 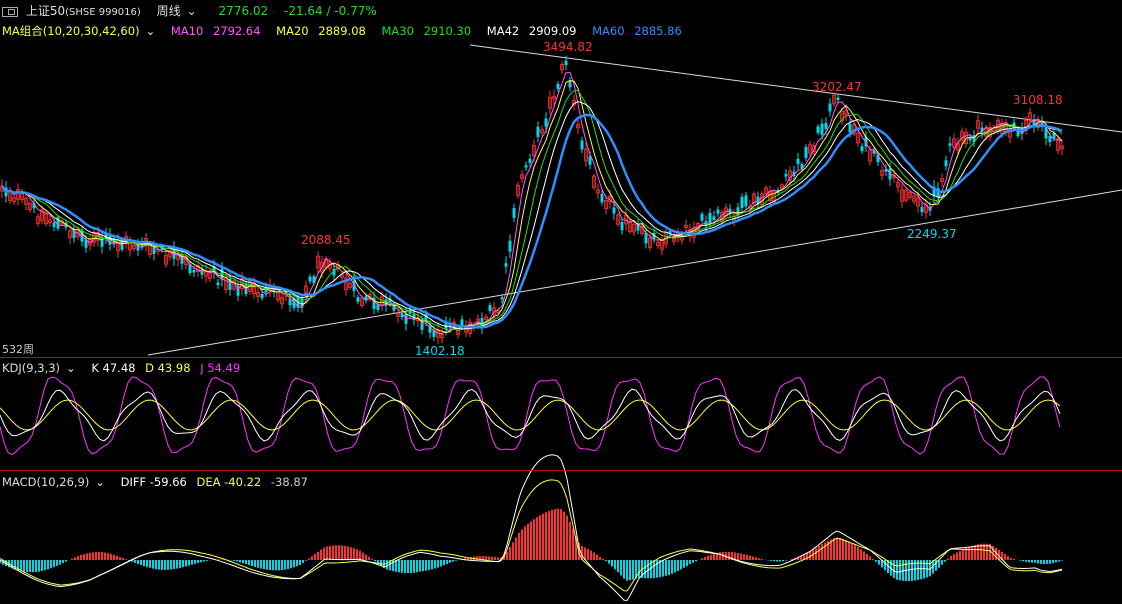 What do you see at coordinates (330, 11) in the screenshot?
I see `price-change: -21.64 / -0.77%` at bounding box center [330, 11].